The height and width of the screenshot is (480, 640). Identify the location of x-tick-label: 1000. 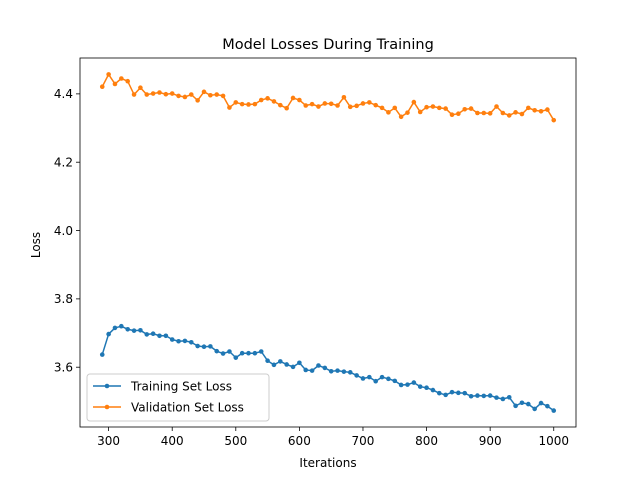
(553, 441).